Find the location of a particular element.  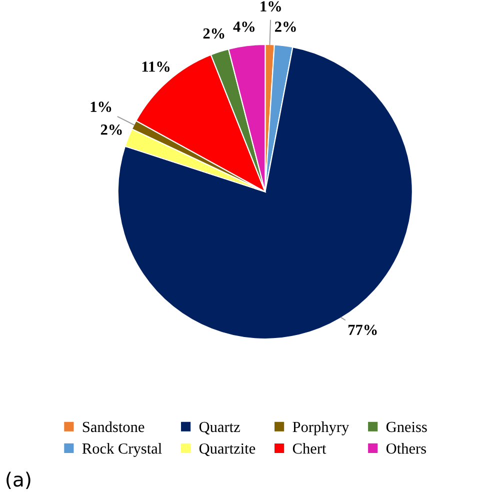

legend-label: Chert is located at coordinates (309, 448).